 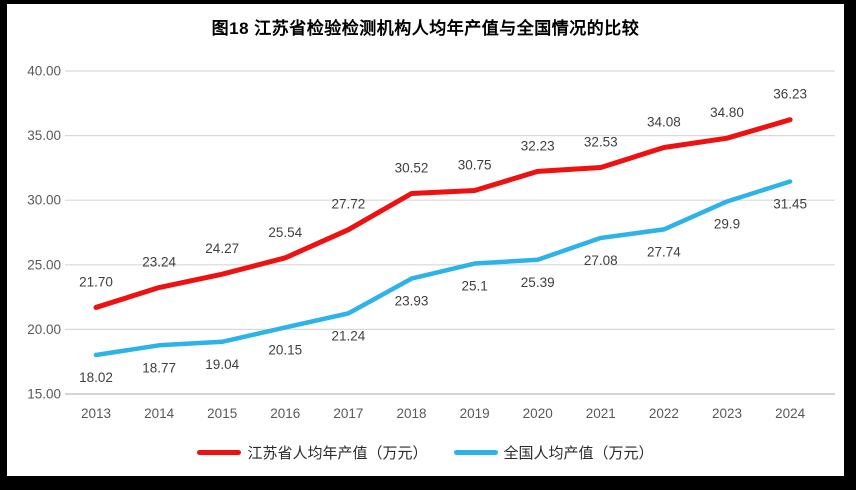 I want to click on data-label: 27.74, so click(x=664, y=251).